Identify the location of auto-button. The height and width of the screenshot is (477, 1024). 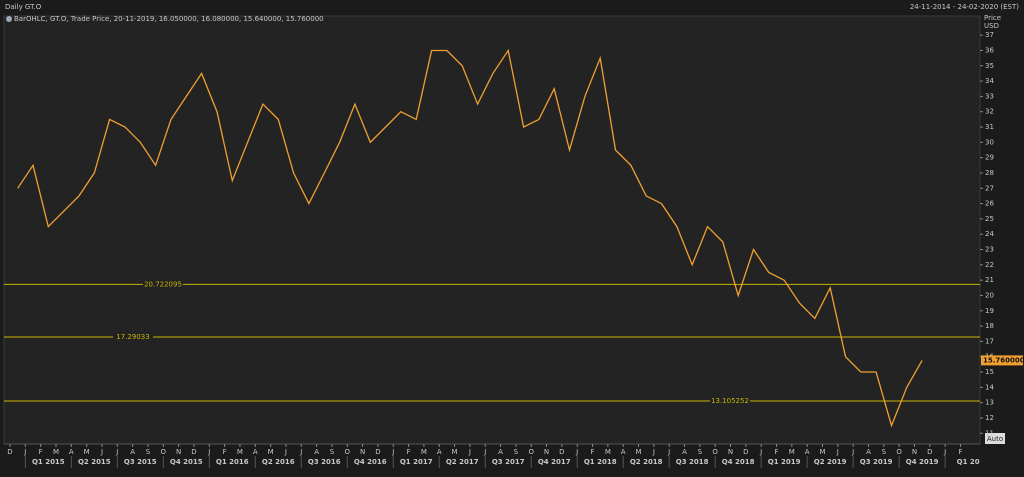
(995, 438).